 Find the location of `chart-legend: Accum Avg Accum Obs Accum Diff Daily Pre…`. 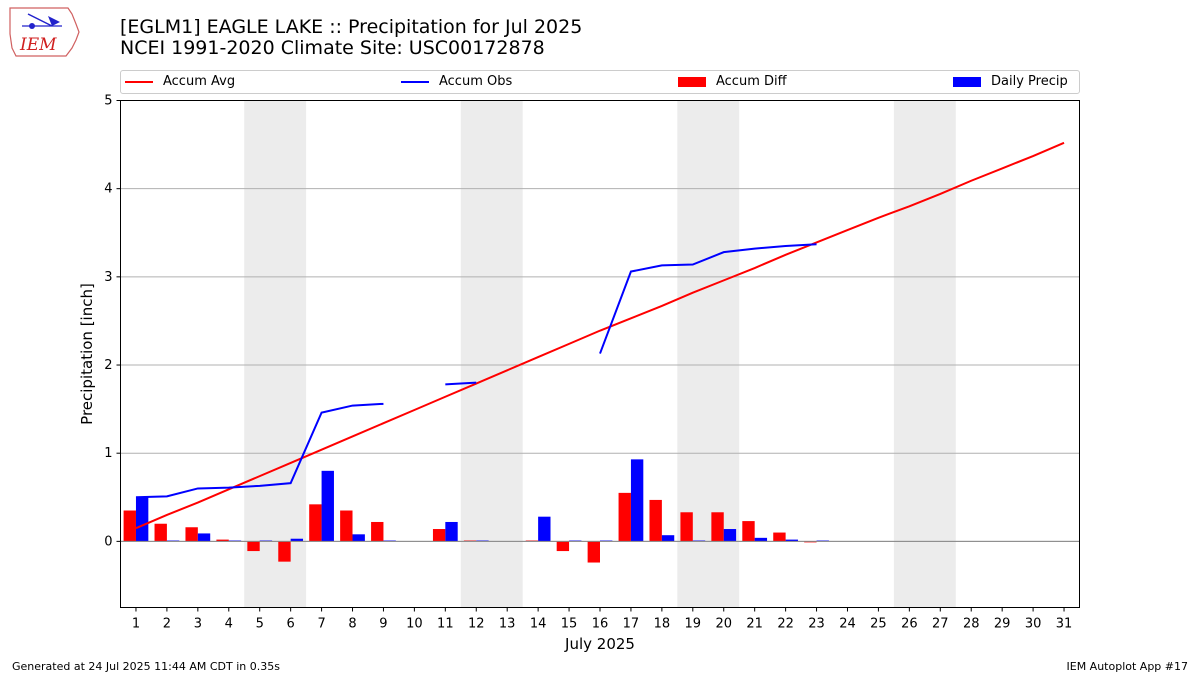

chart-legend: Accum Avg Accum Obs Accum Diff Daily Pre… is located at coordinates (600, 82).